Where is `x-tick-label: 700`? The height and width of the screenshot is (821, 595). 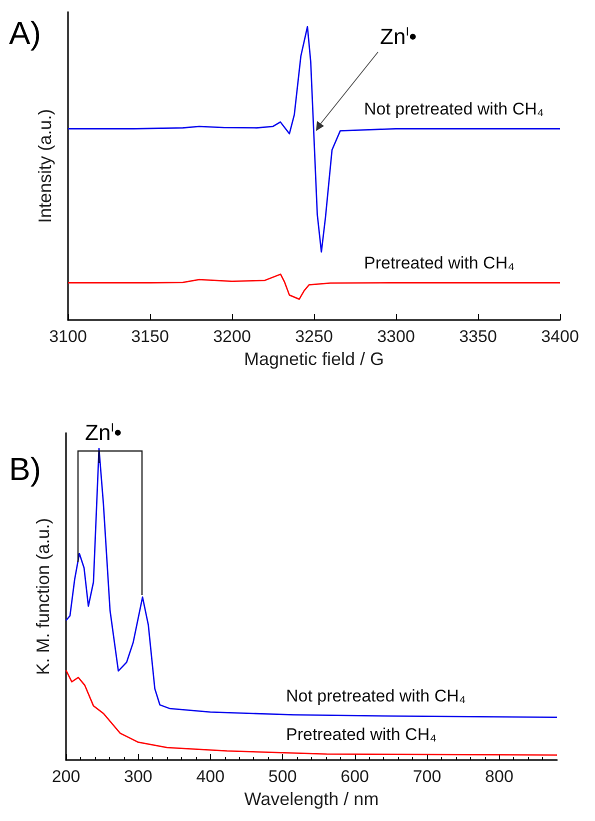
x-tick-label: 700 is located at coordinates (427, 776).